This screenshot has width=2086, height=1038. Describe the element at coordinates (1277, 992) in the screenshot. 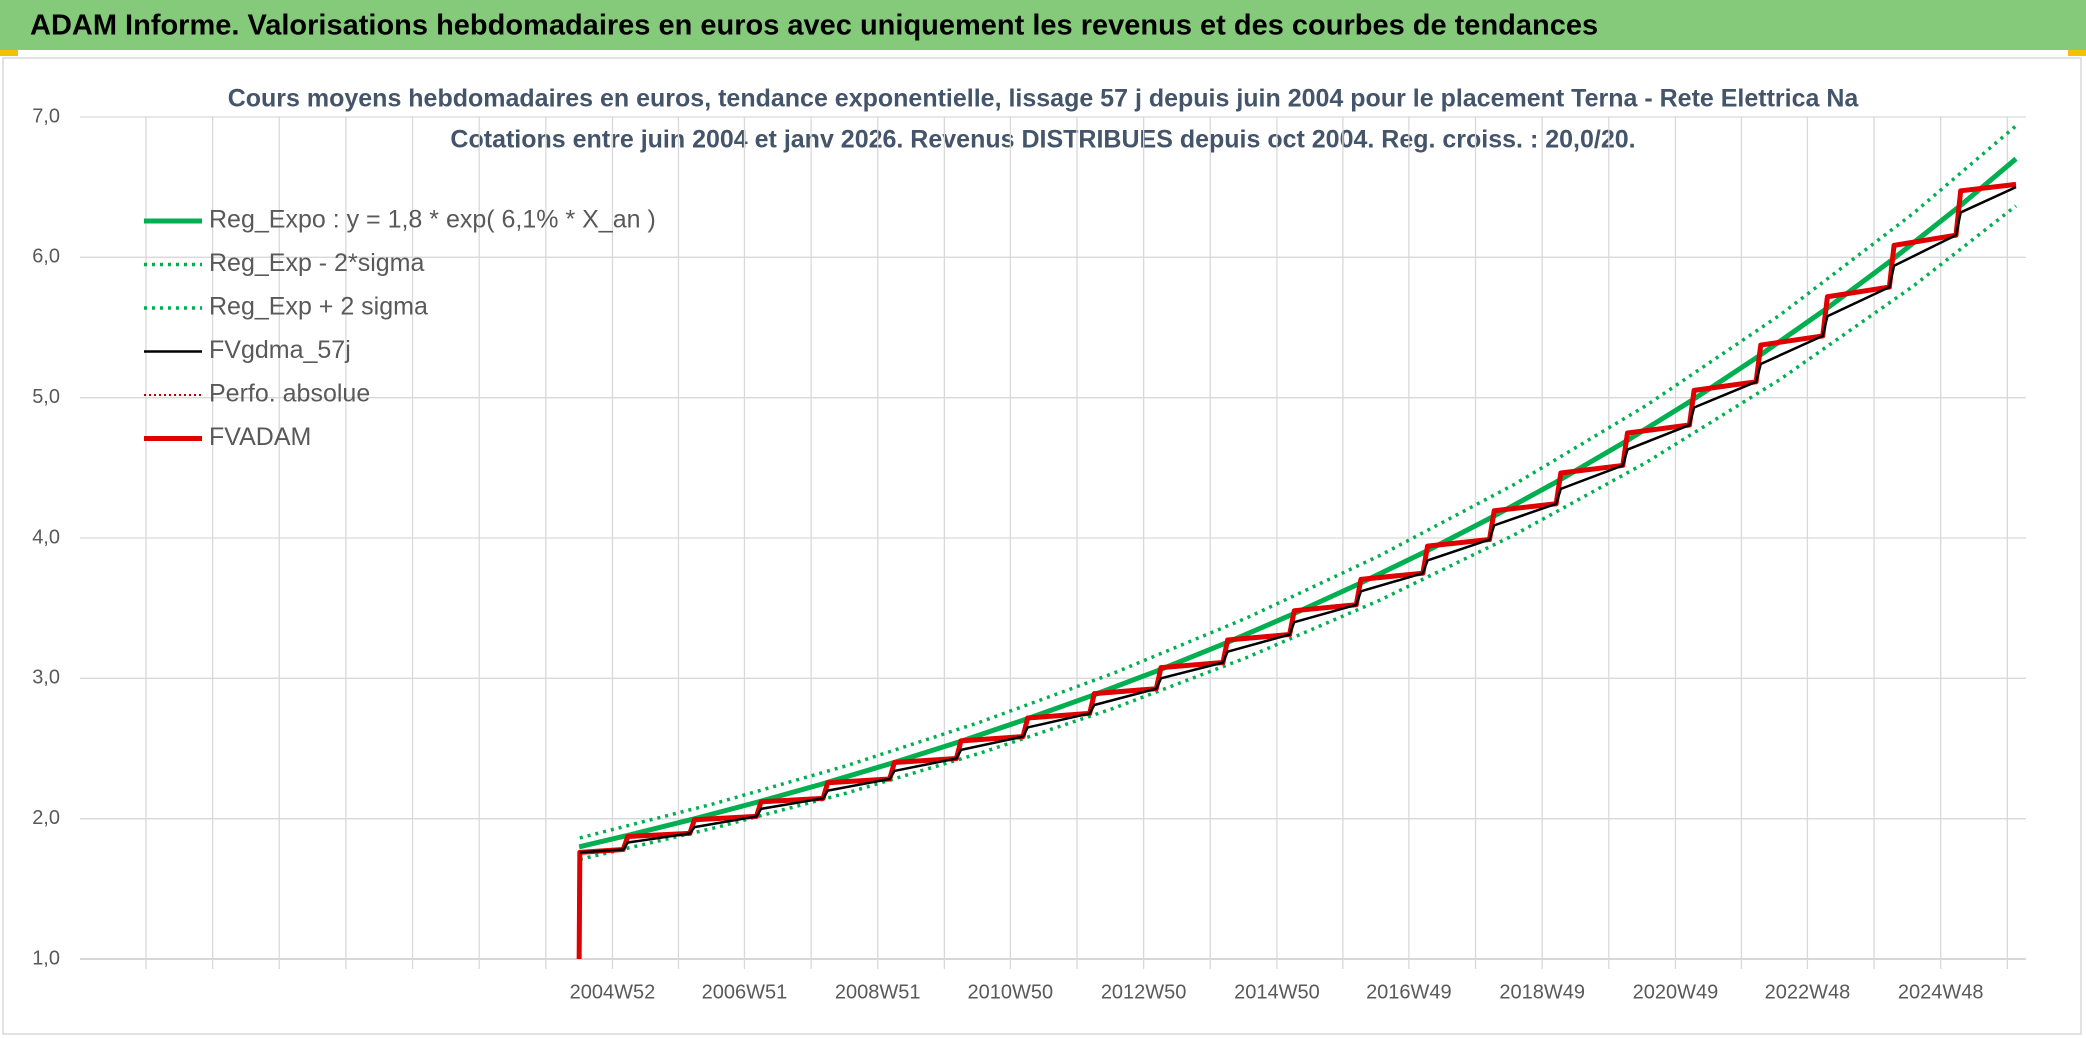

I see `x-tick-label: 2014W50` at that location.